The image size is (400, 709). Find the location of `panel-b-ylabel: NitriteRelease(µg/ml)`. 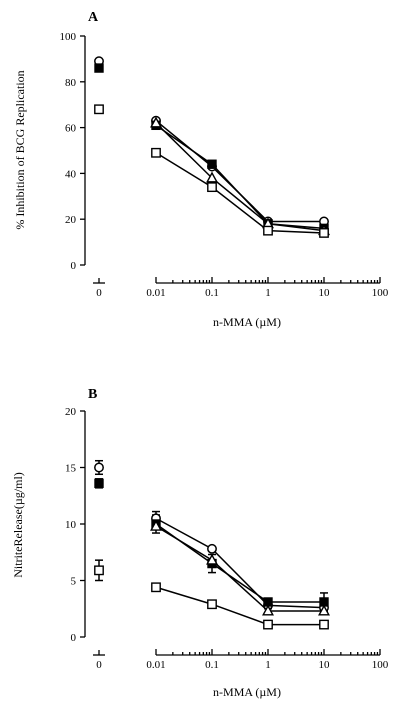

panel-b-ylabel: NitriteRelease(µg/ml) is located at coordinates (18, 525).